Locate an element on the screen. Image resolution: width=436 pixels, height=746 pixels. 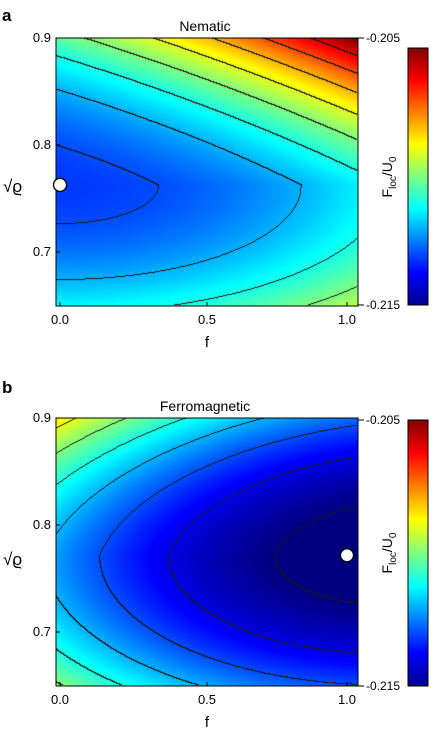
panel-label: b is located at coordinates (7, 387).